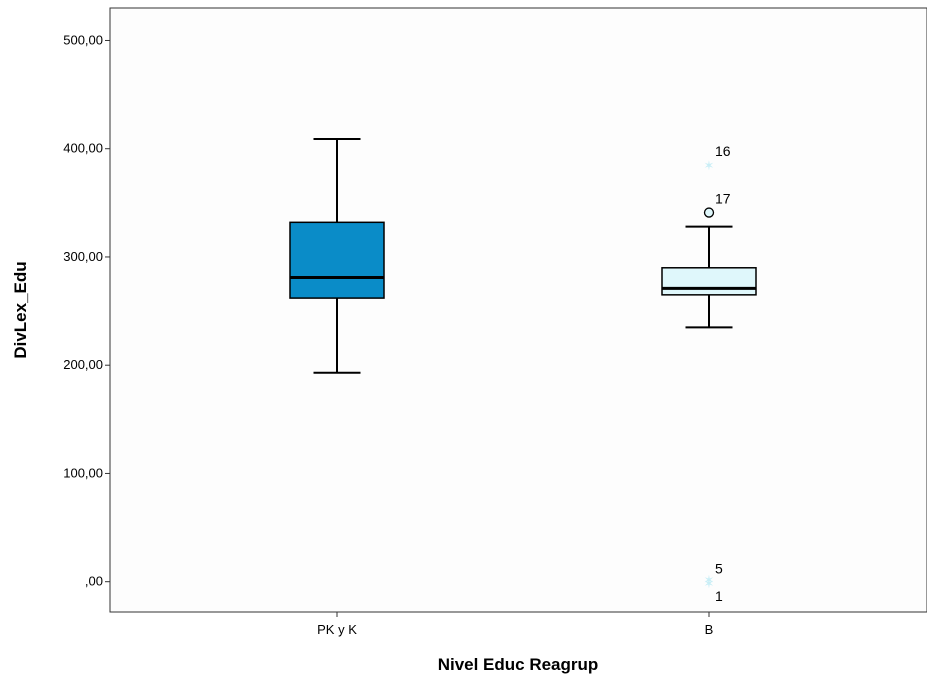  I want to click on y-tick-label: ,00, so click(94, 581).